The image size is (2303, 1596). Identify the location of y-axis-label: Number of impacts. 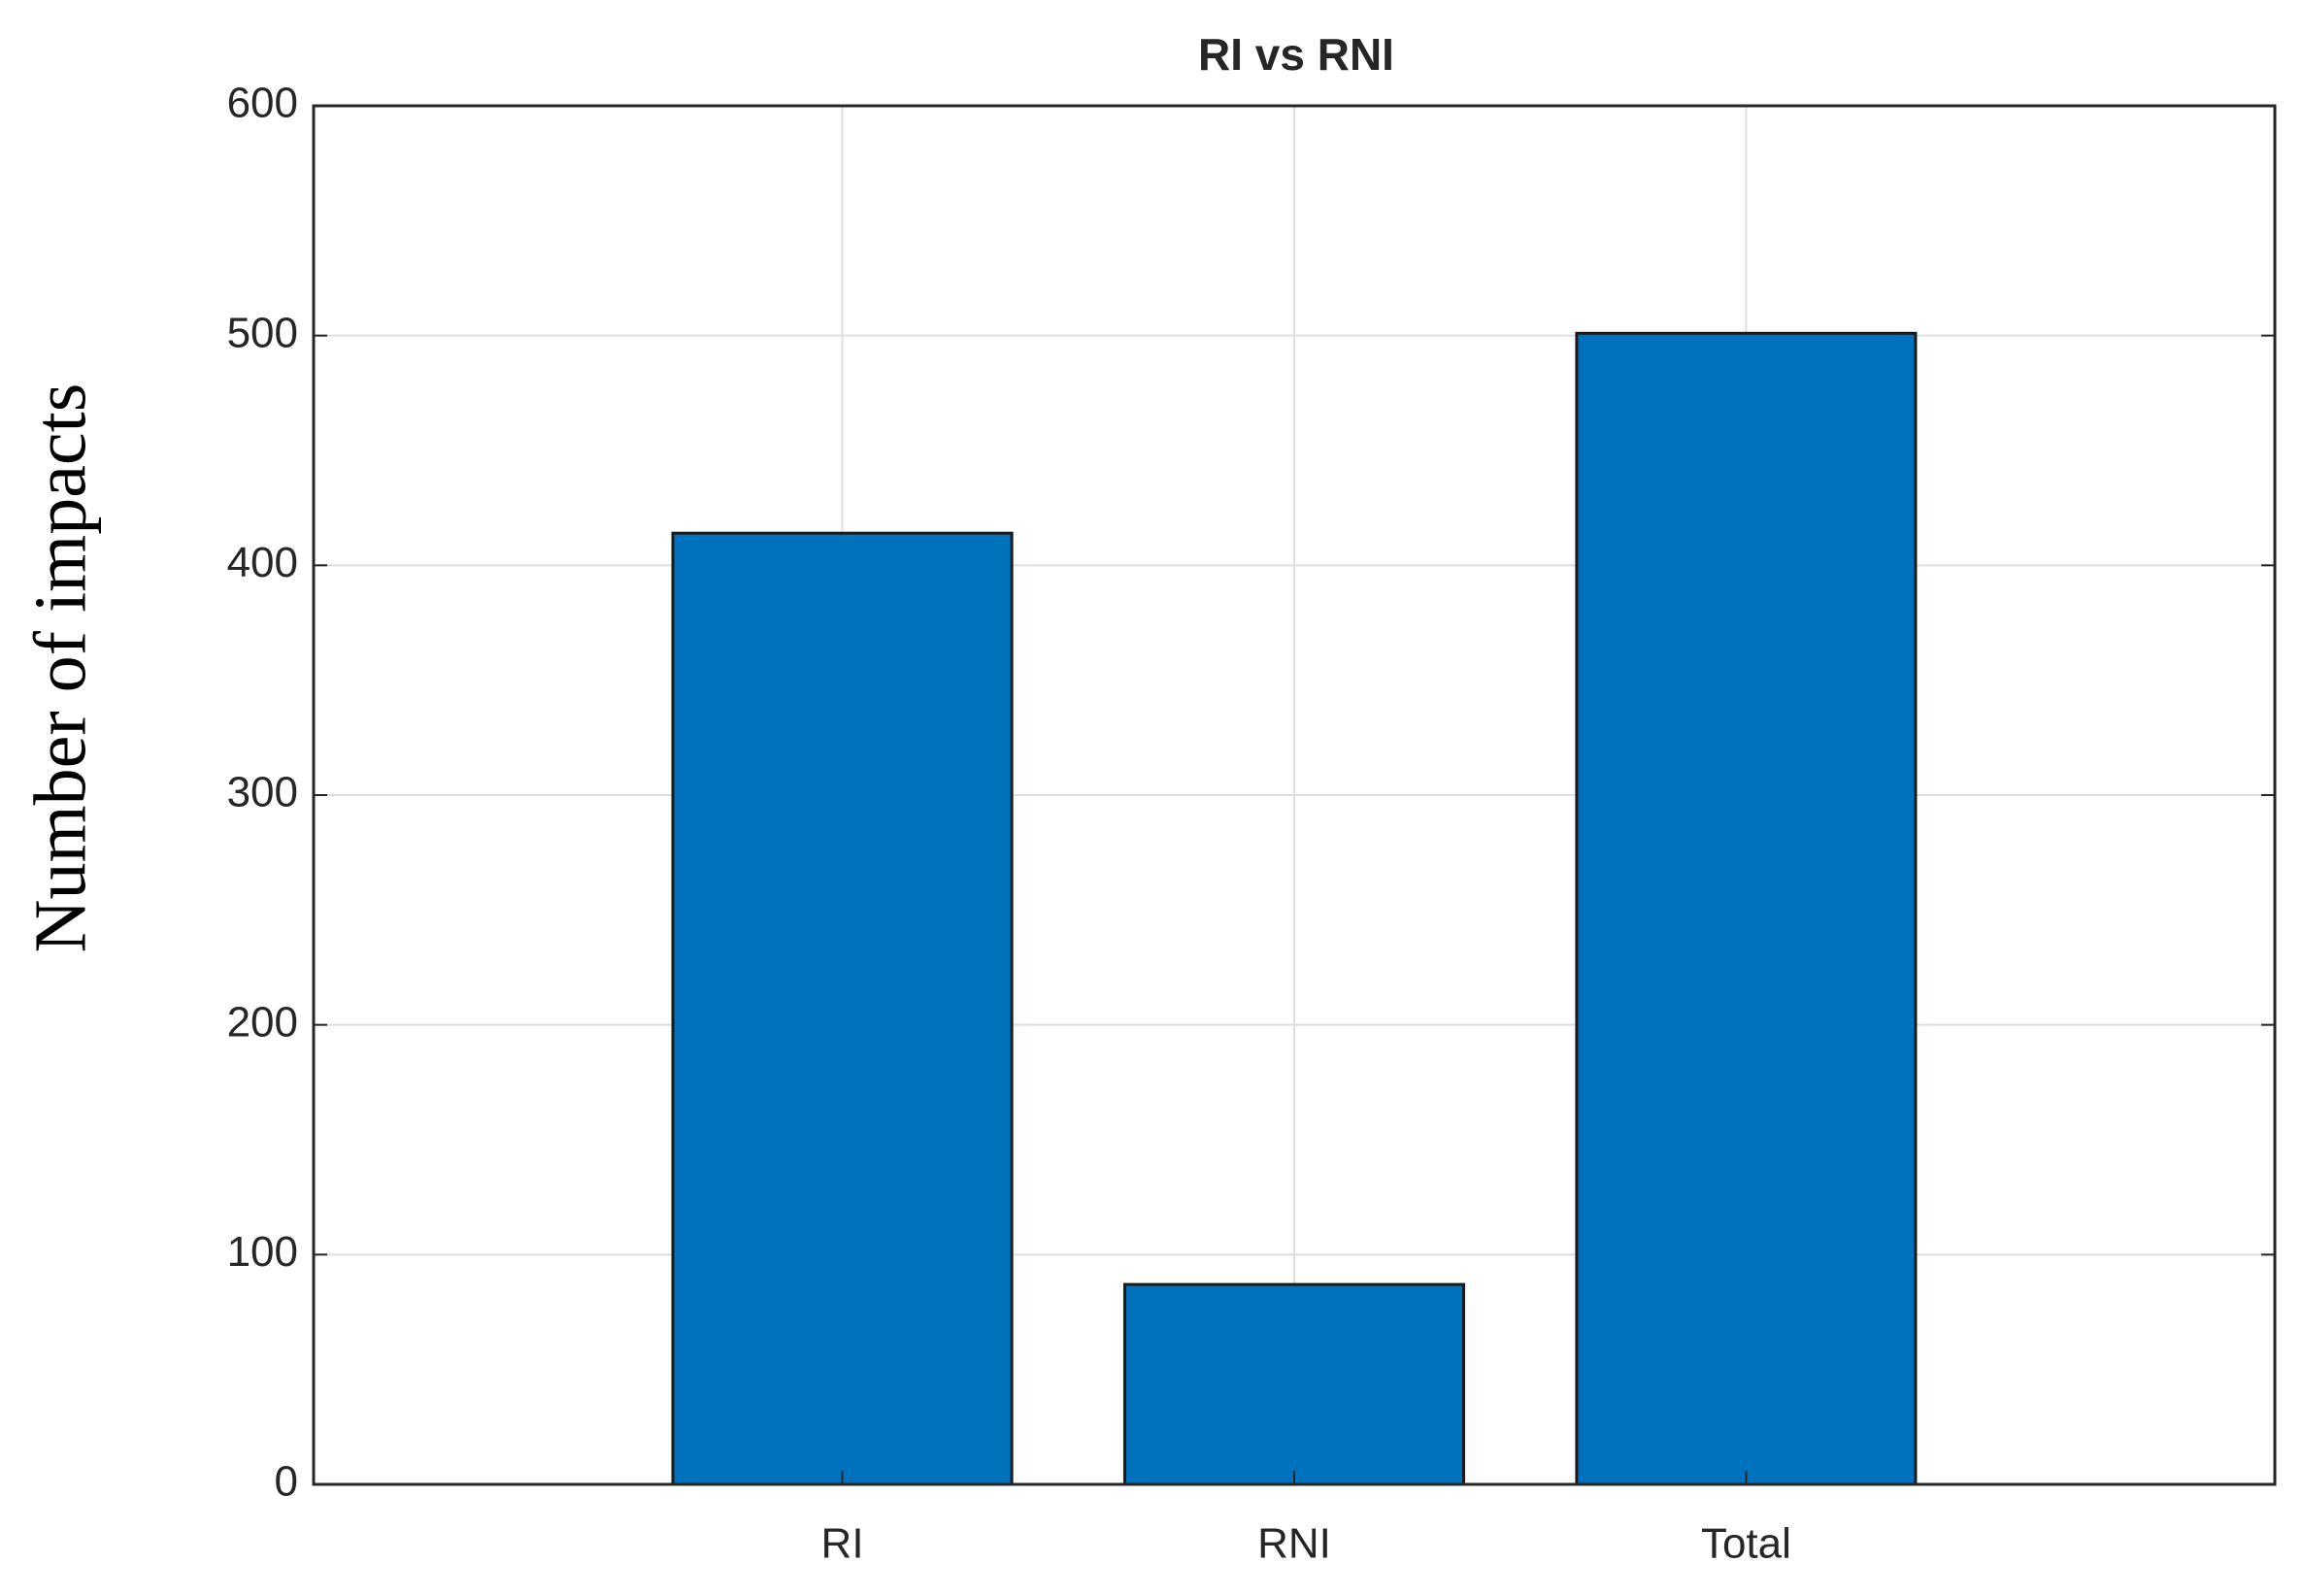
(60, 668).